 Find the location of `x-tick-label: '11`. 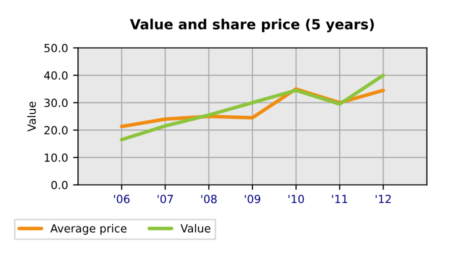

x-tick-label: '11 is located at coordinates (340, 199).